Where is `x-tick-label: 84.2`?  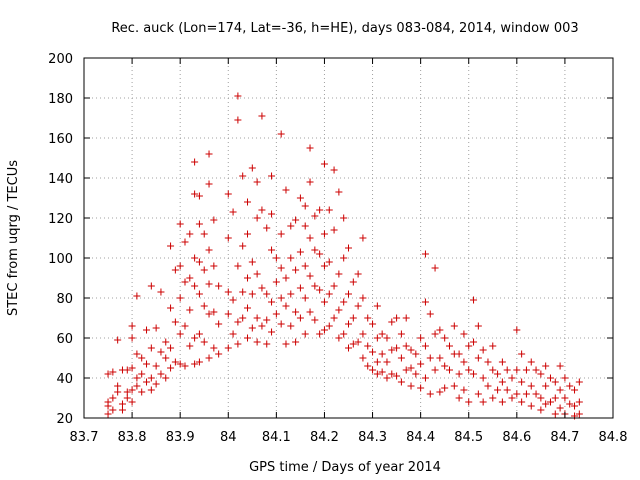
x-tick-label: 84.2 is located at coordinates (324, 437).